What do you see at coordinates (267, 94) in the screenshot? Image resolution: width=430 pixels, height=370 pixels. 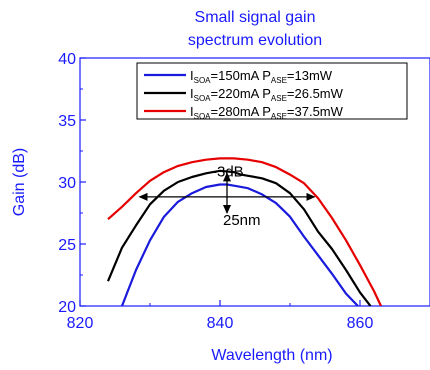 I see `legend-entry-1: ISOA=220mA PASE=26.5mW` at bounding box center [267, 94].